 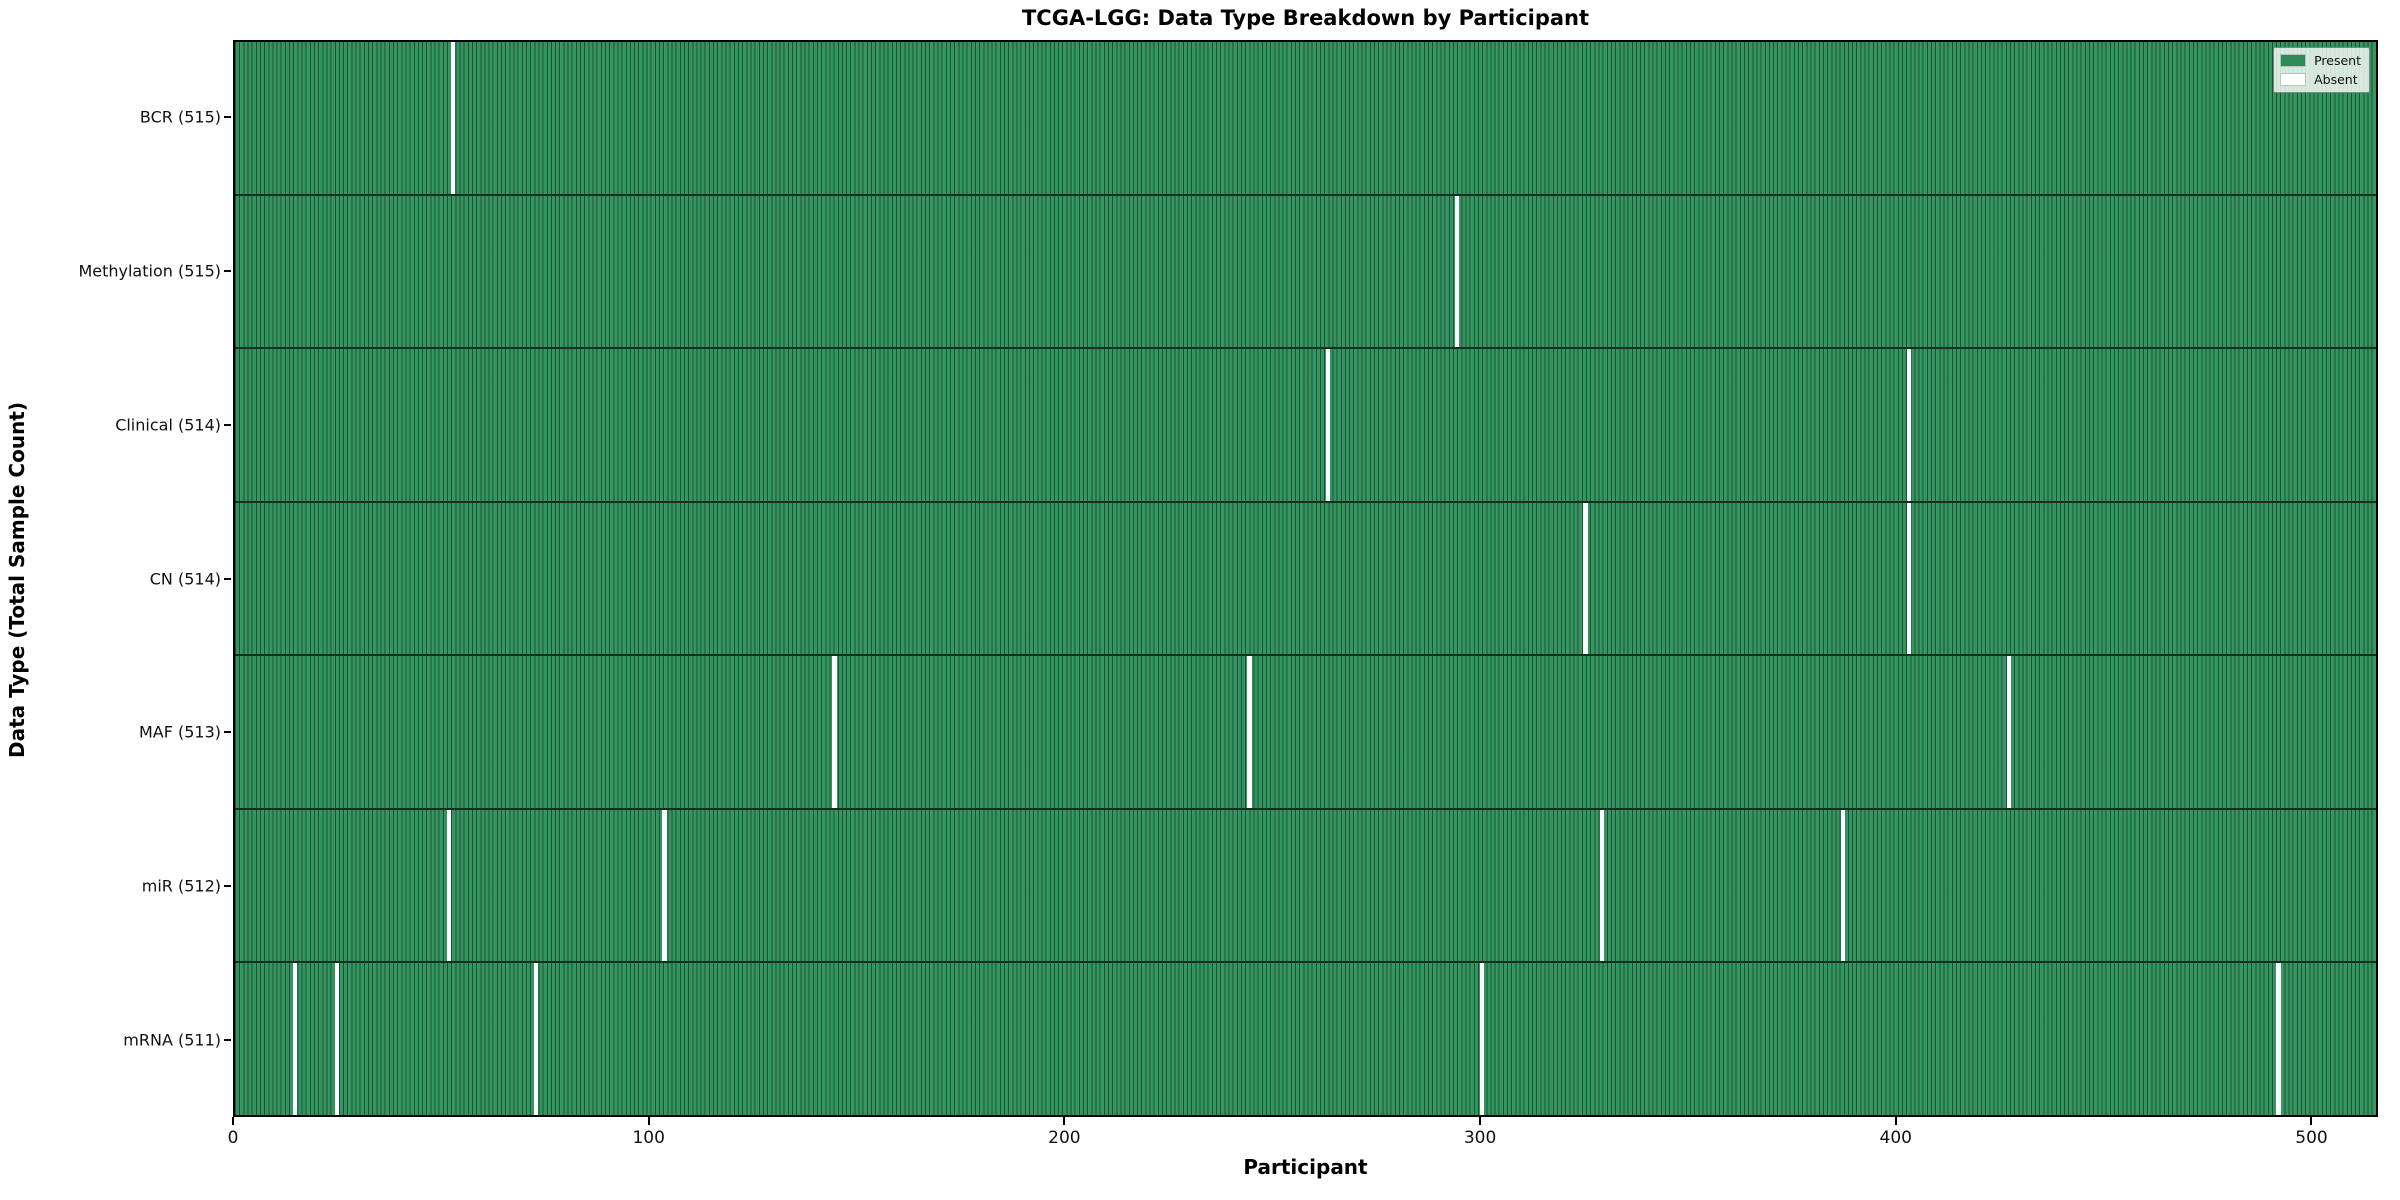 I want to click on x-tick-label: 100, so click(x=648, y=1138).